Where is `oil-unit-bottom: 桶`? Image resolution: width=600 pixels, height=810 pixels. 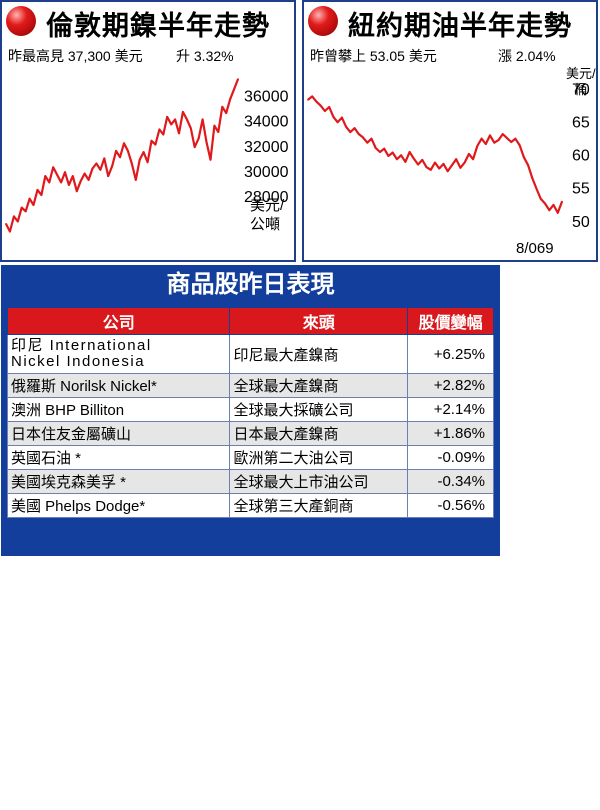 oil-unit-bottom: 桶 is located at coordinates (581, 89).